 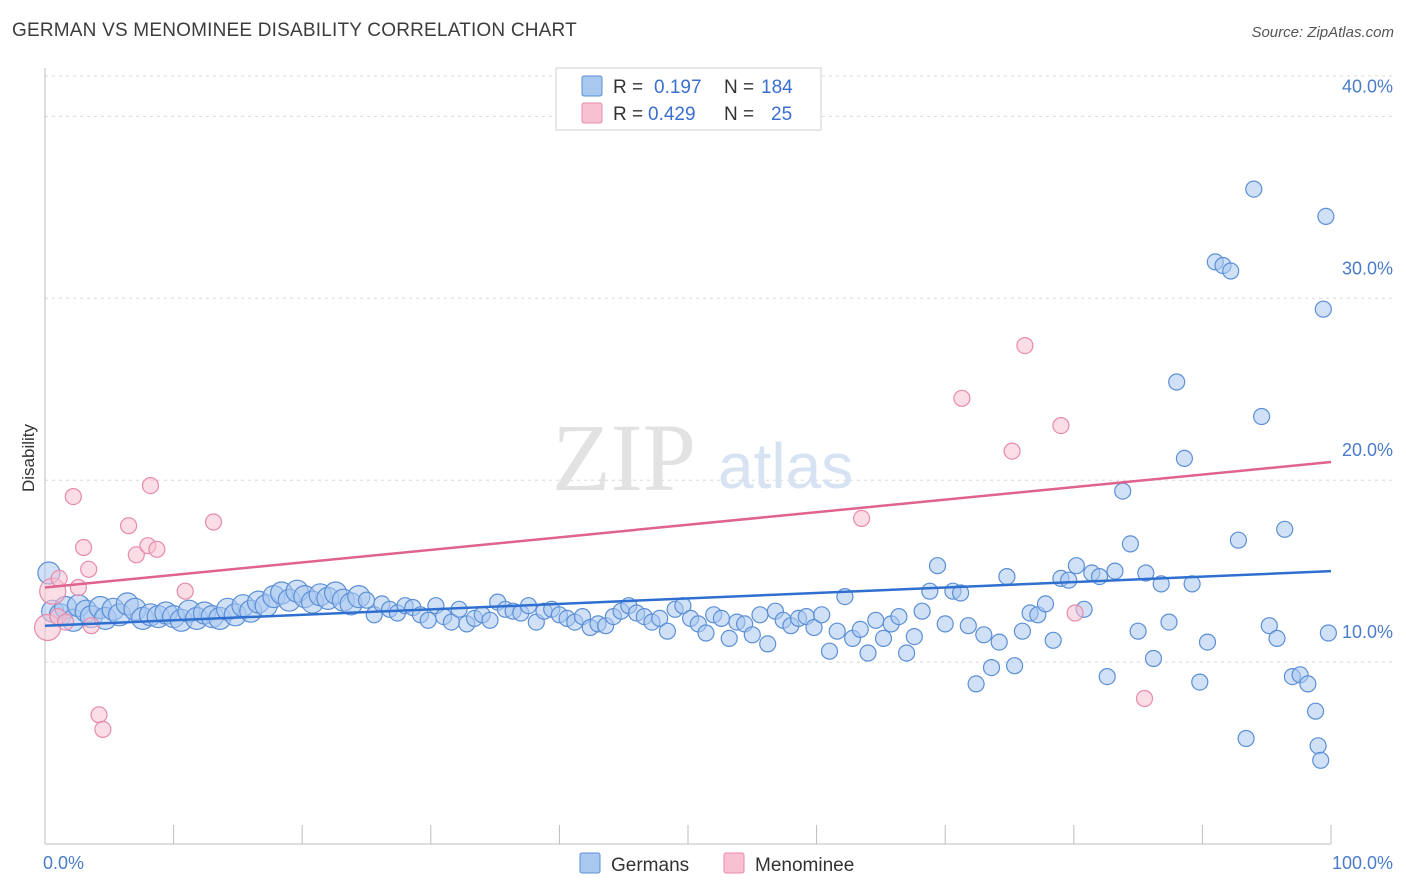 What do you see at coordinates (777, 87) in the screenshot?
I see `legend-n-value-germans: 184` at bounding box center [777, 87].